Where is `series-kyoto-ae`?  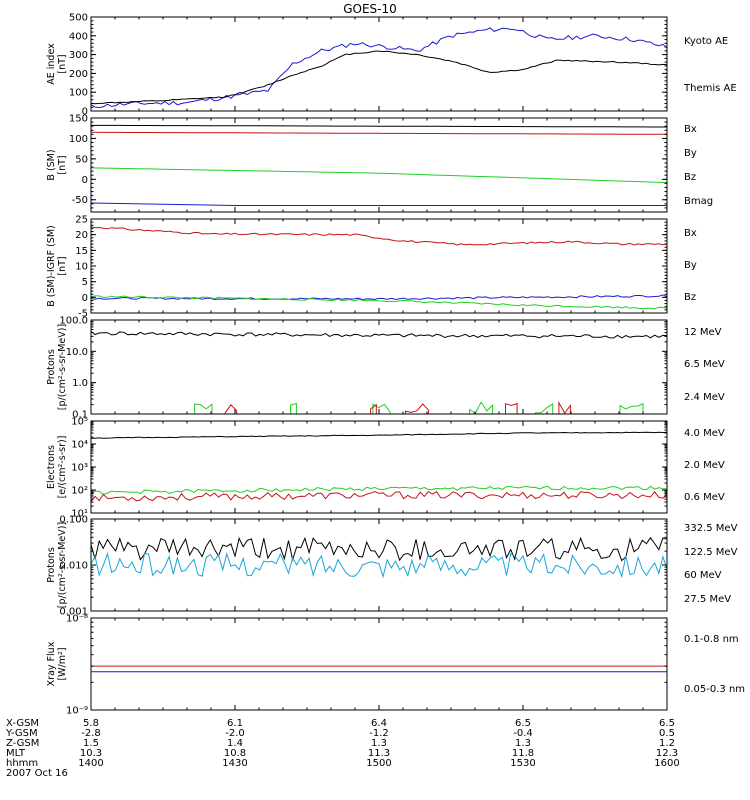 series-kyoto-ae is located at coordinates (379, 68).